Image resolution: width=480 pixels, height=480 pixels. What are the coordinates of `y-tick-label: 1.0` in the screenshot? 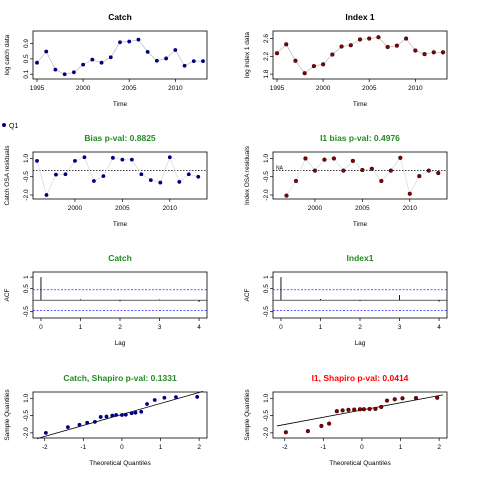 It's located at (26, 397).